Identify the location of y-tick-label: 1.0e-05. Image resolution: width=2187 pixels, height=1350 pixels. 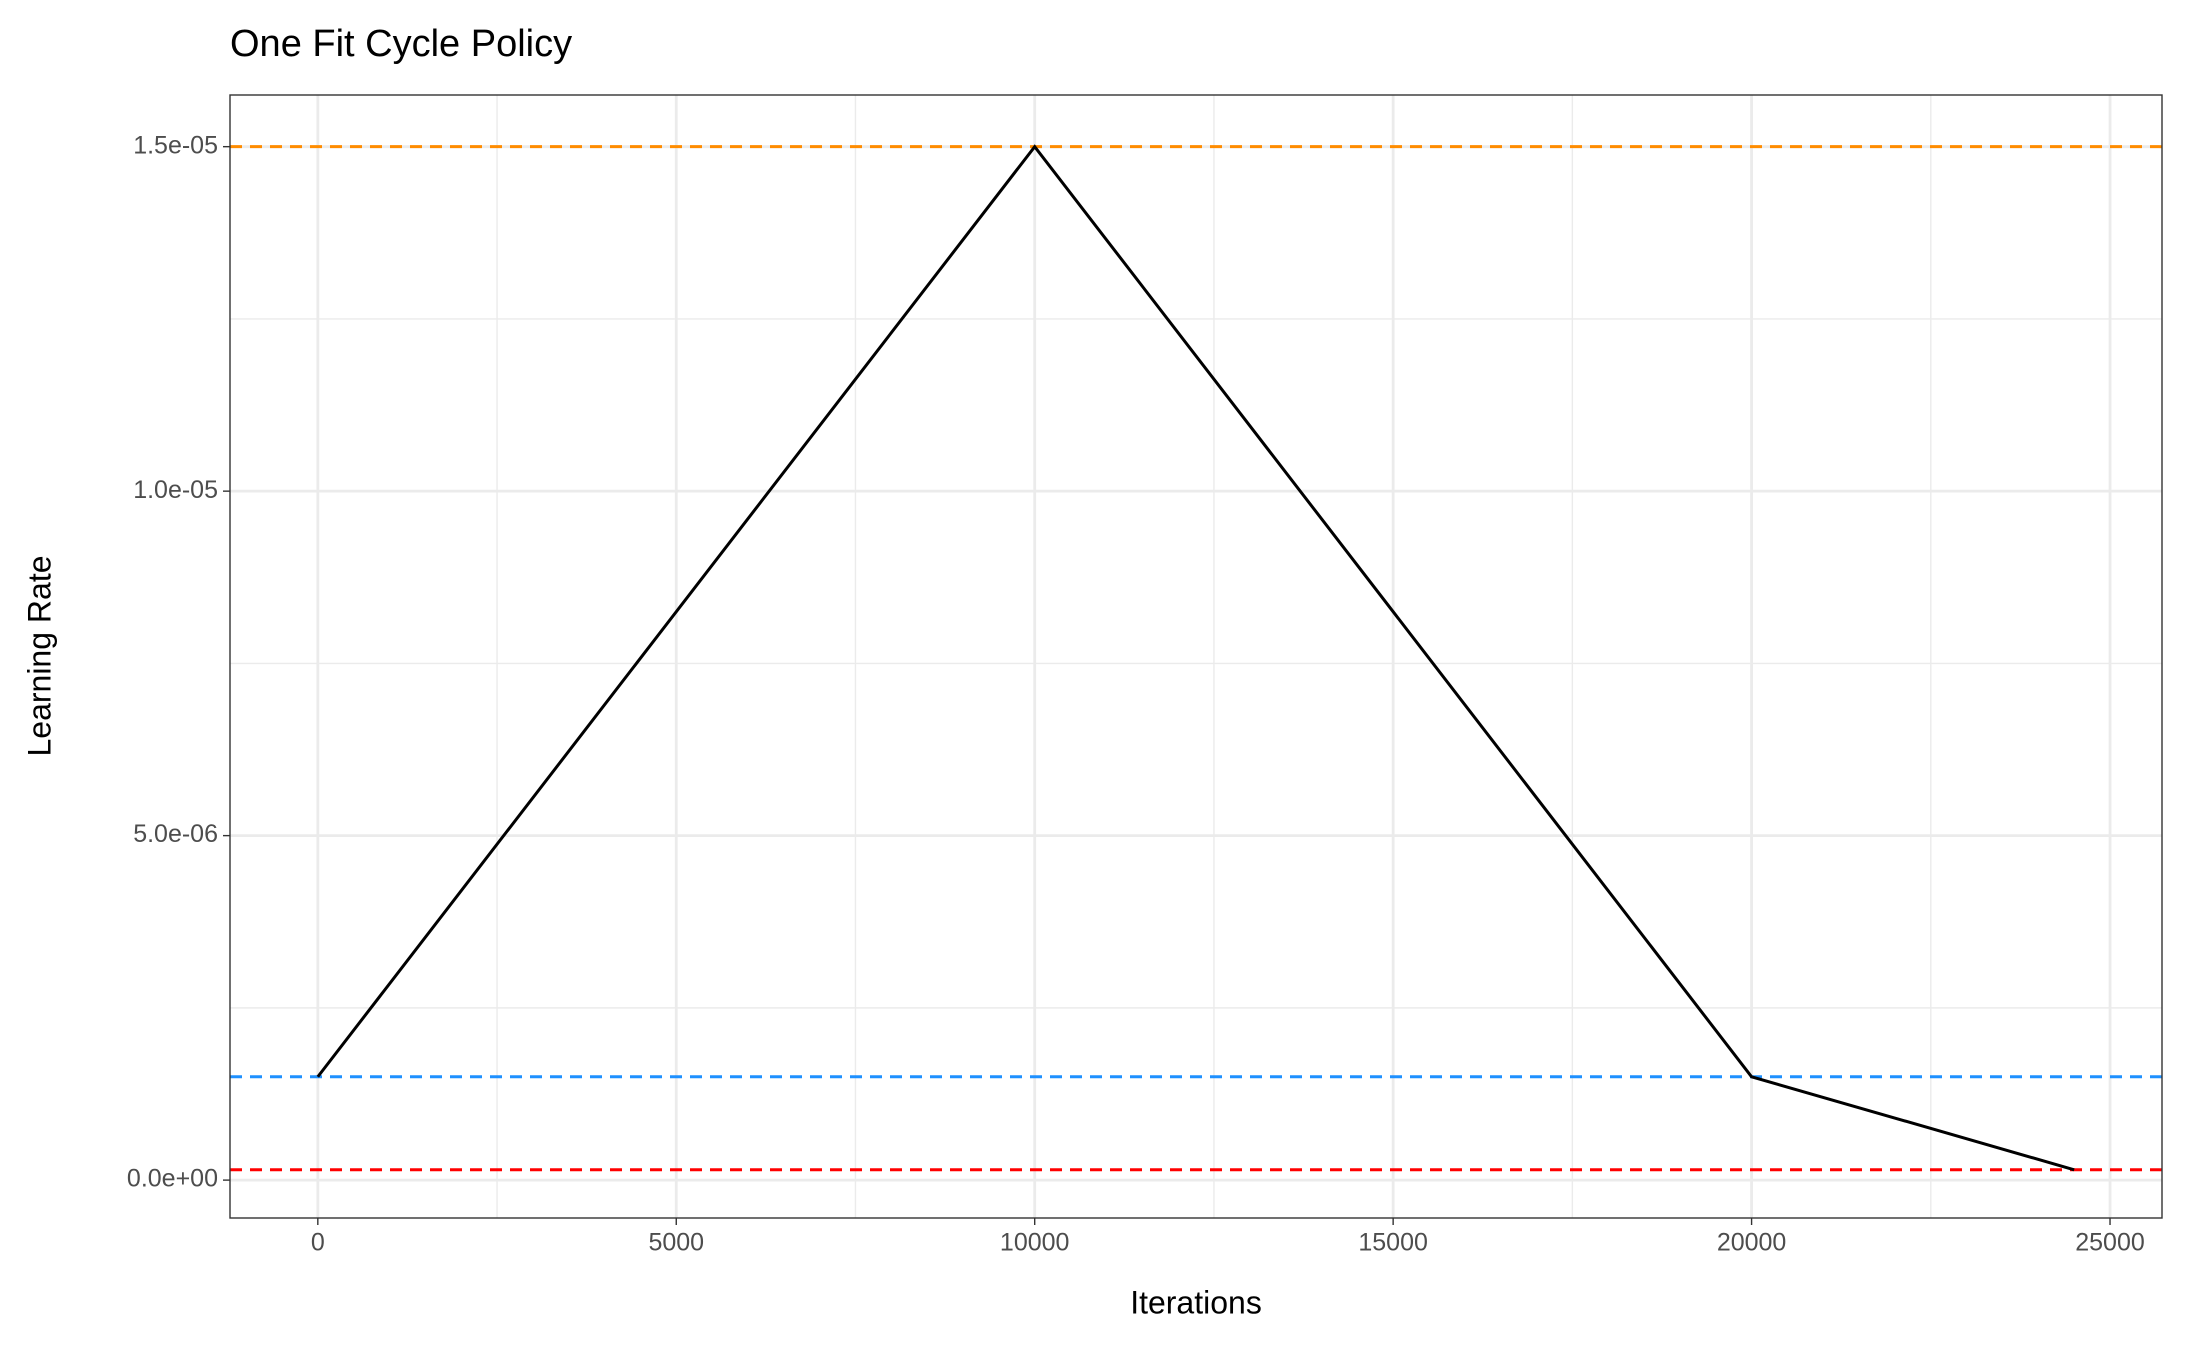
(175, 490).